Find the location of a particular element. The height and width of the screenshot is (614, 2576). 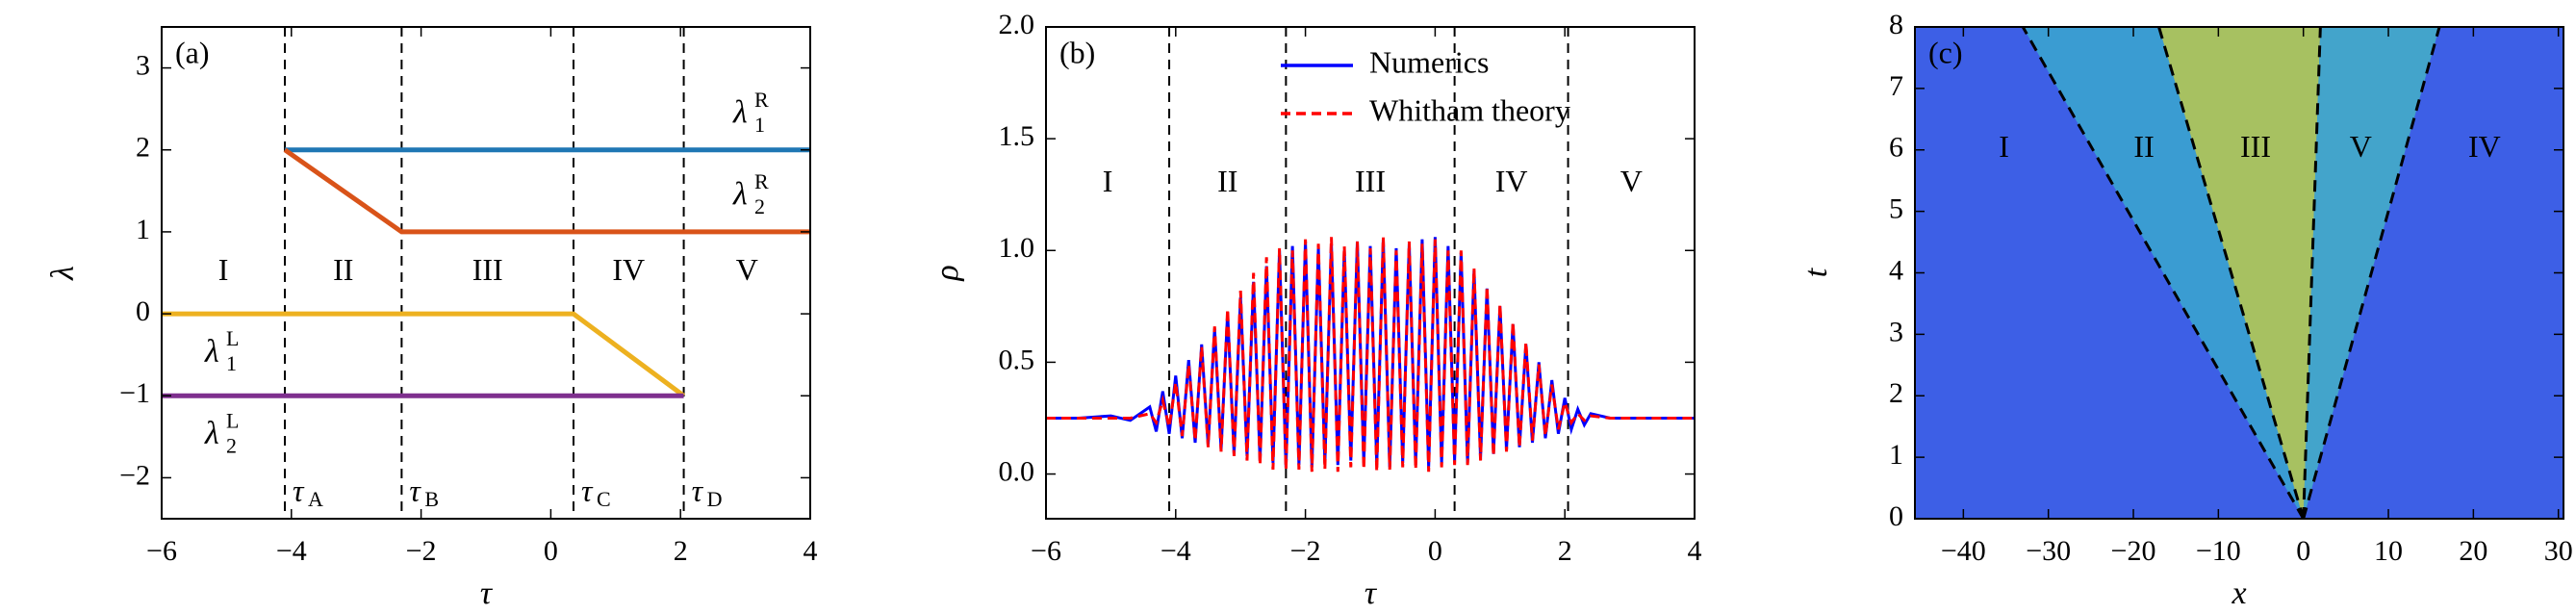

divider-label-sub: B is located at coordinates (431, 499).